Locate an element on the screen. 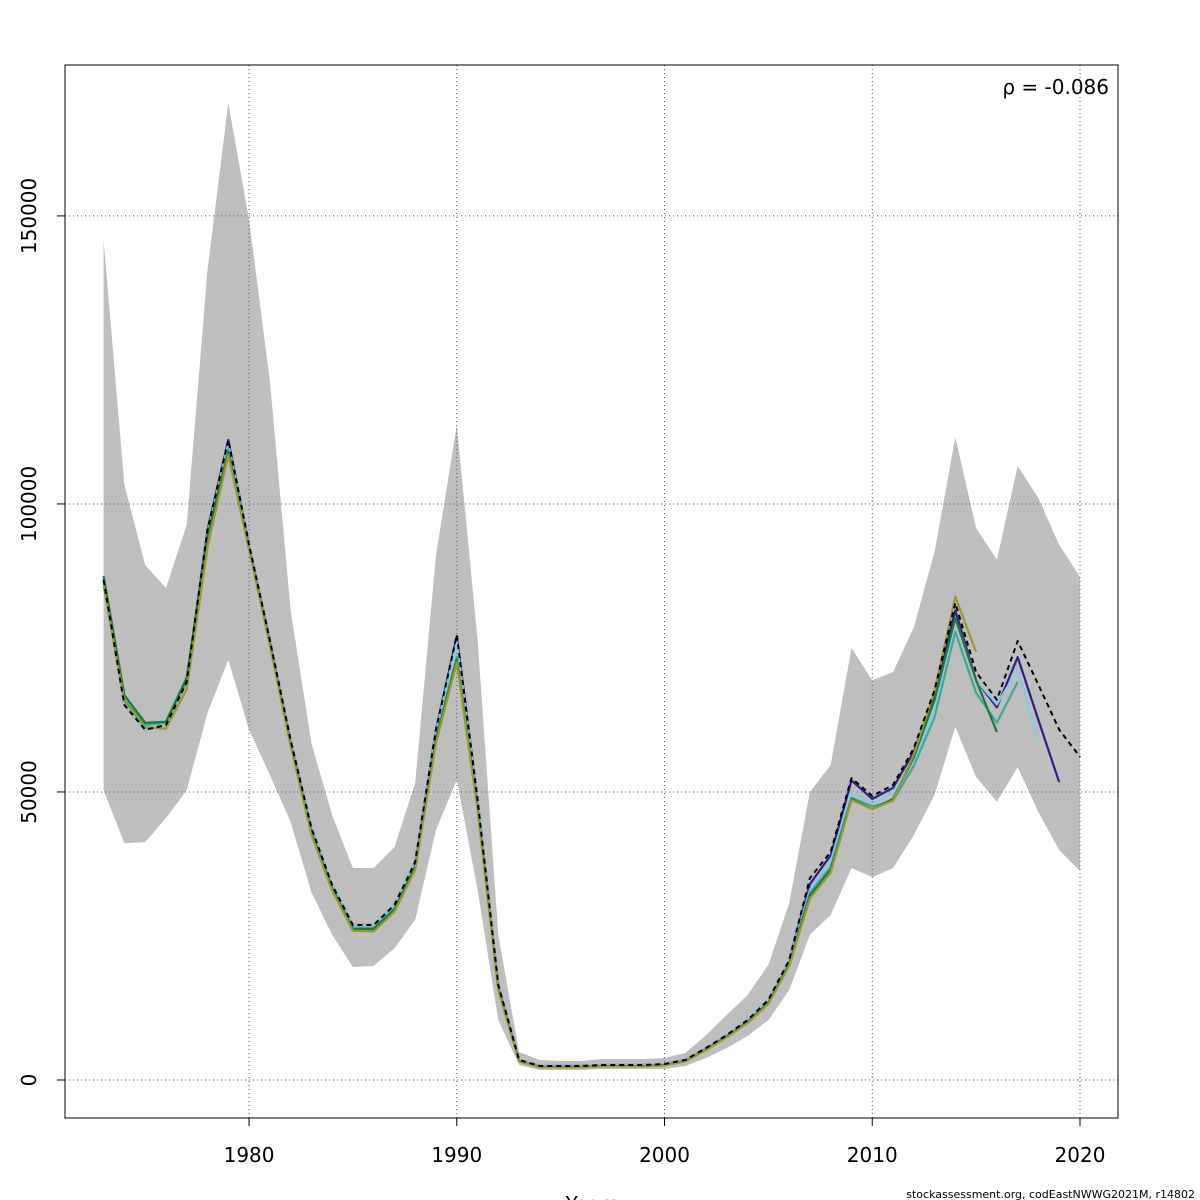 The image size is (1200, 1200). x-tick-label: 2010 is located at coordinates (872, 1155).